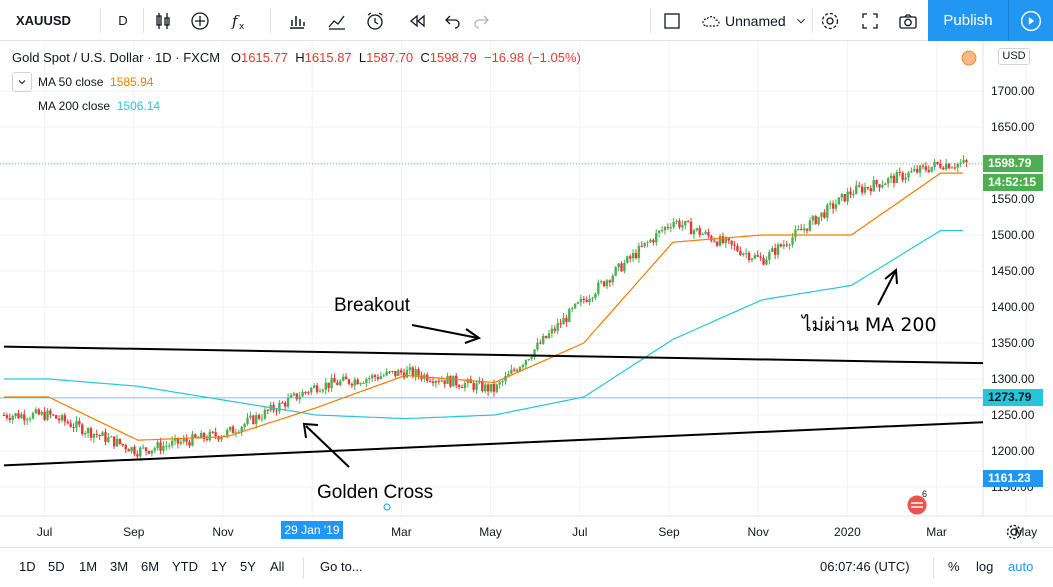 This screenshot has width=1053, height=587. What do you see at coordinates (672, 20) in the screenshot?
I see `fullscreen-square-icon` at bounding box center [672, 20].